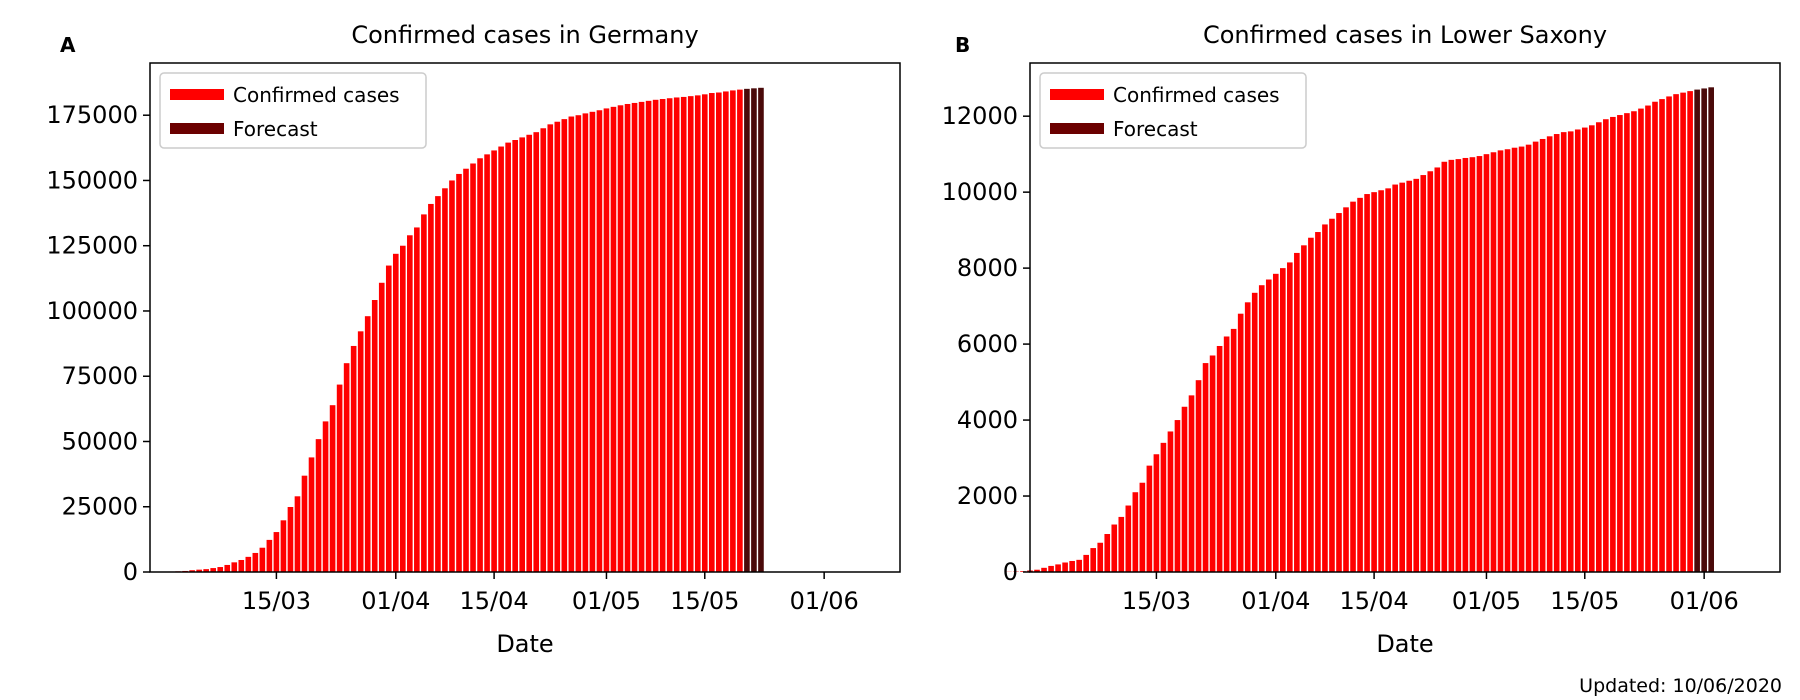  Describe the element at coordinates (704, 601) in the screenshot. I see `x-tick-label: 15/05` at that location.